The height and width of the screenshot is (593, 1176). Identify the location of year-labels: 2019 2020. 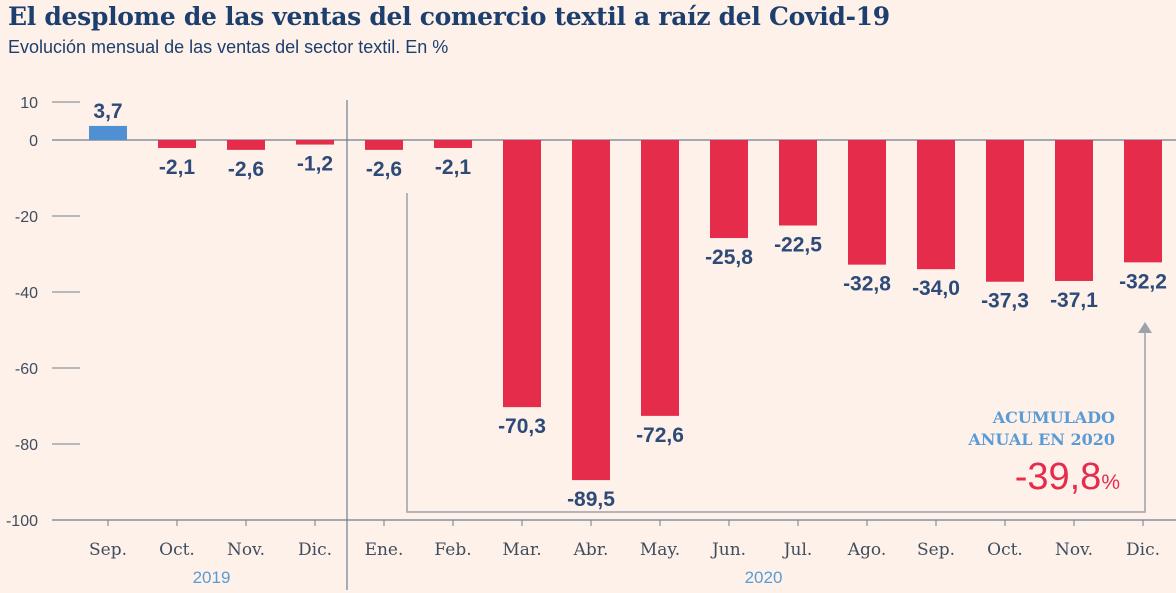
(488, 577).